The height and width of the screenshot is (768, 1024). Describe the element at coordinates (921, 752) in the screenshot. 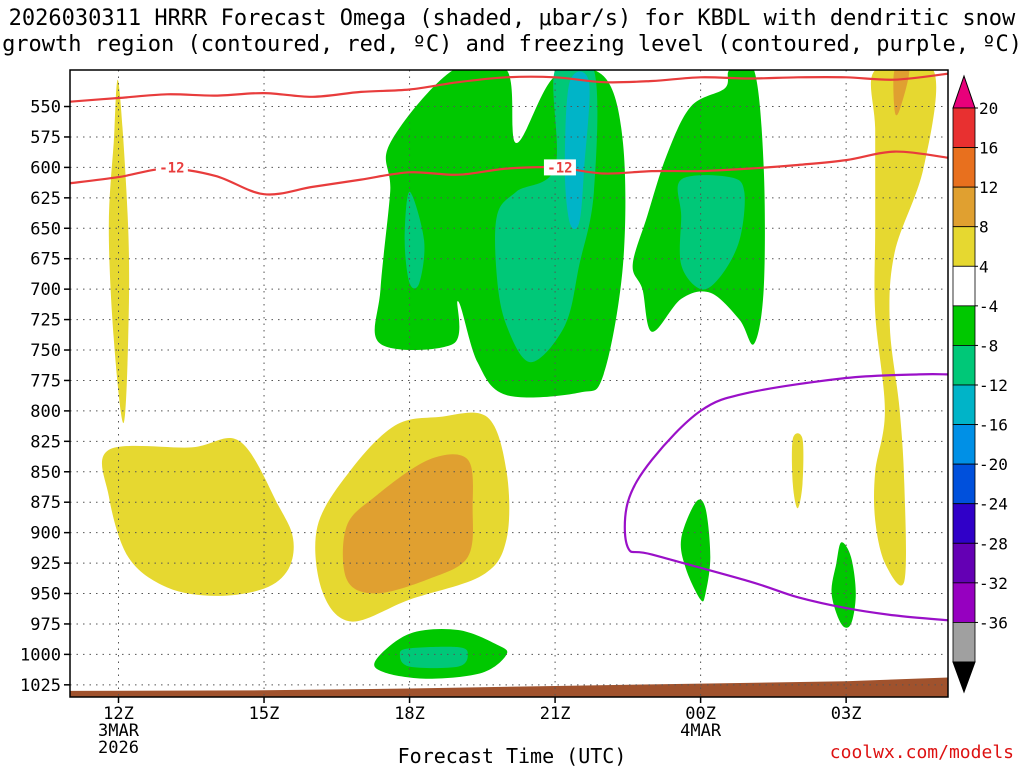

I see `credit-text: coolwx.com/models` at that location.